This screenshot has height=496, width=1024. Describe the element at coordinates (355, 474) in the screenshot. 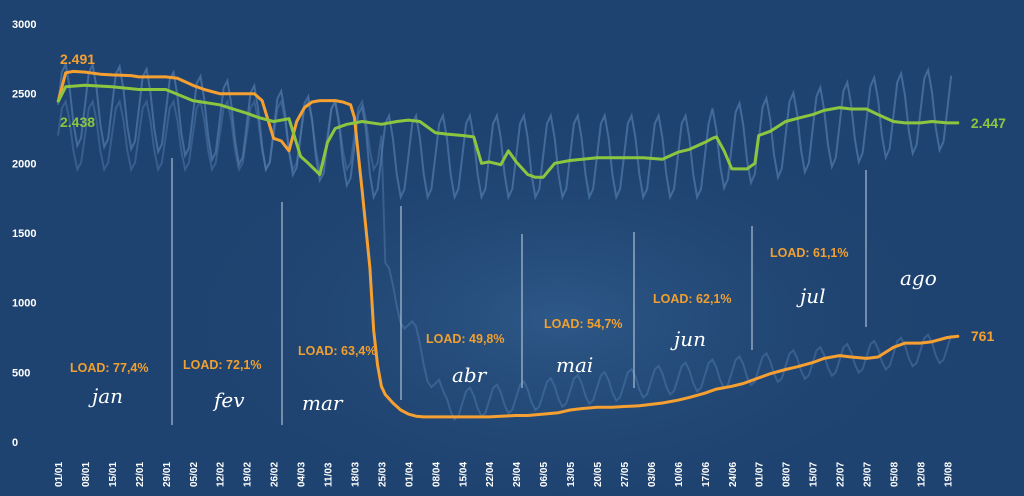

I see `x-tick-label: 18/03` at that location.